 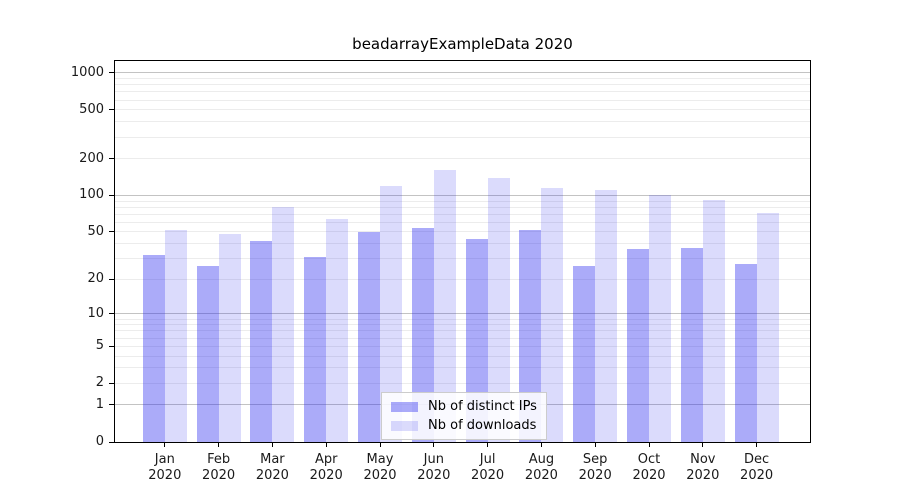 I want to click on bar-downloads-oct, so click(x=660, y=318).